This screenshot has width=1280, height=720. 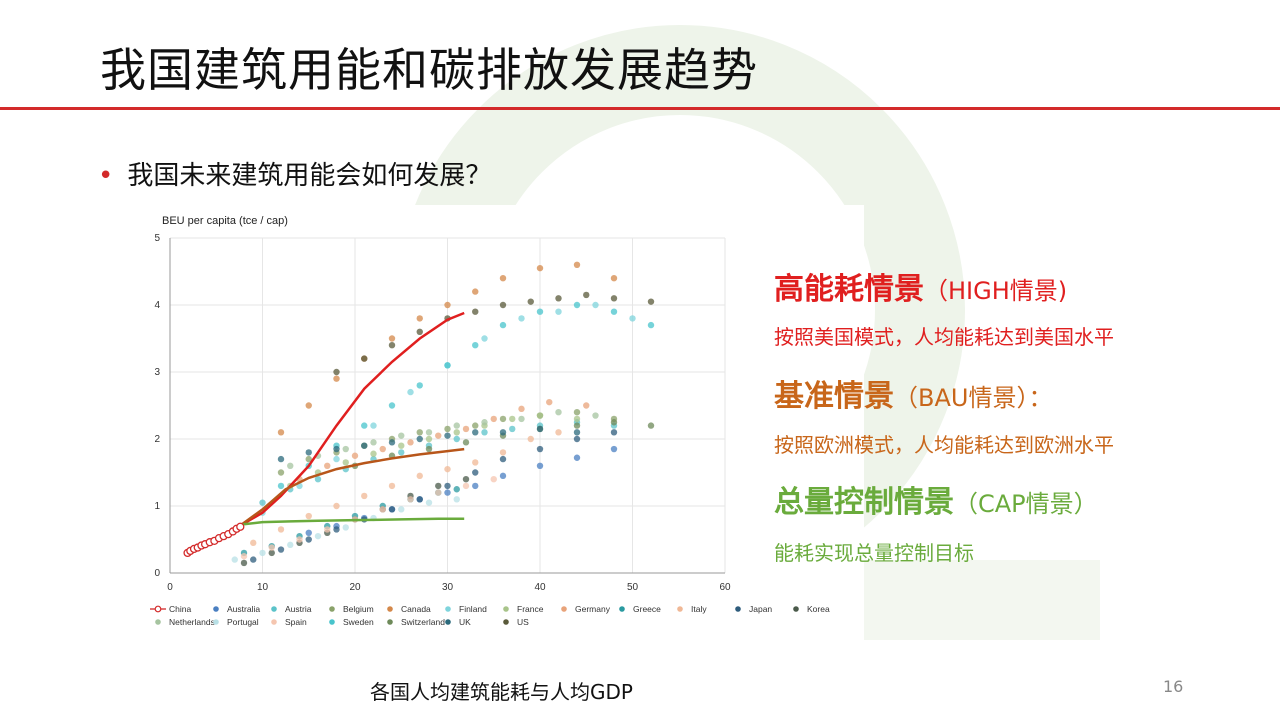 I want to click on legend-marker-greece, so click(x=622, y=609).